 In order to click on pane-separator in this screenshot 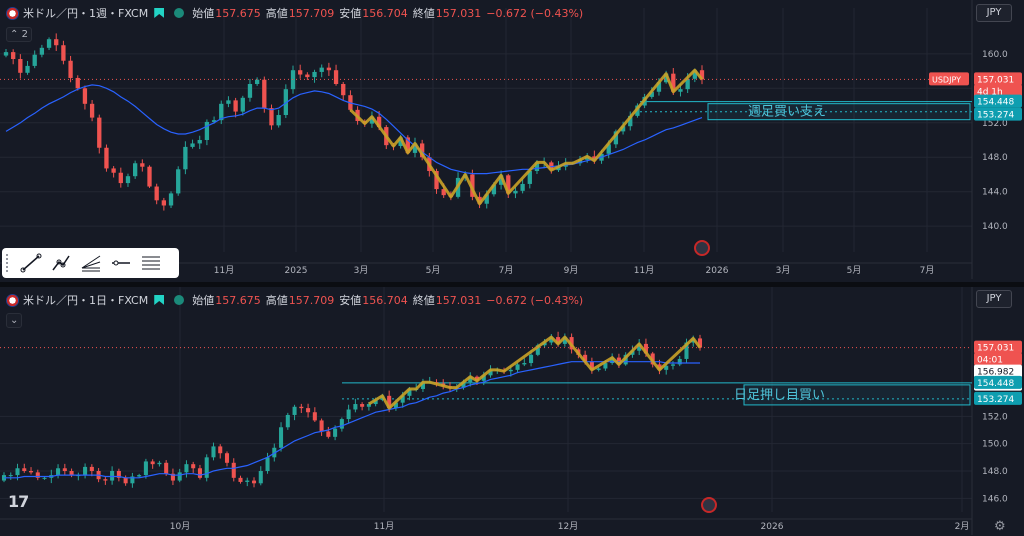, I will do `click(512, 284)`.